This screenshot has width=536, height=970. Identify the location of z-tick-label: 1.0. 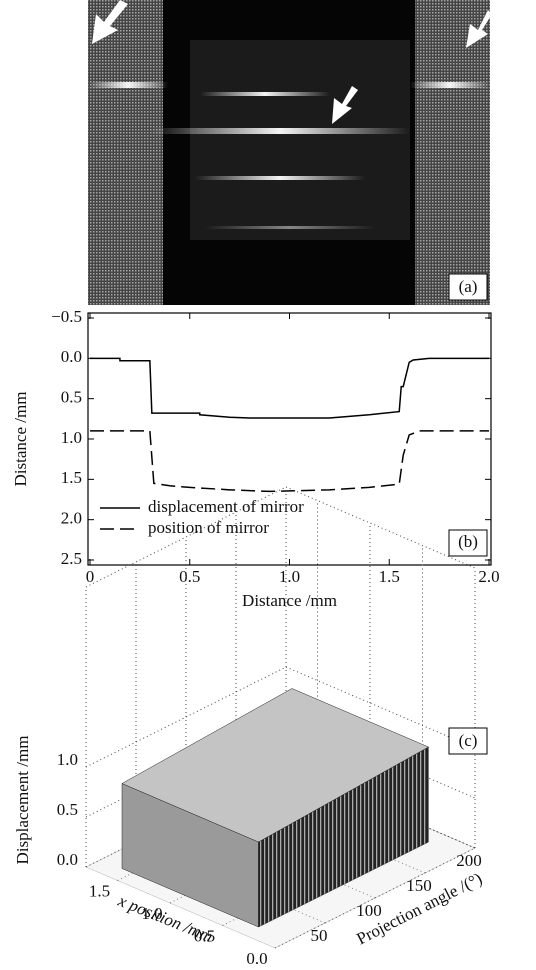
(67, 759).